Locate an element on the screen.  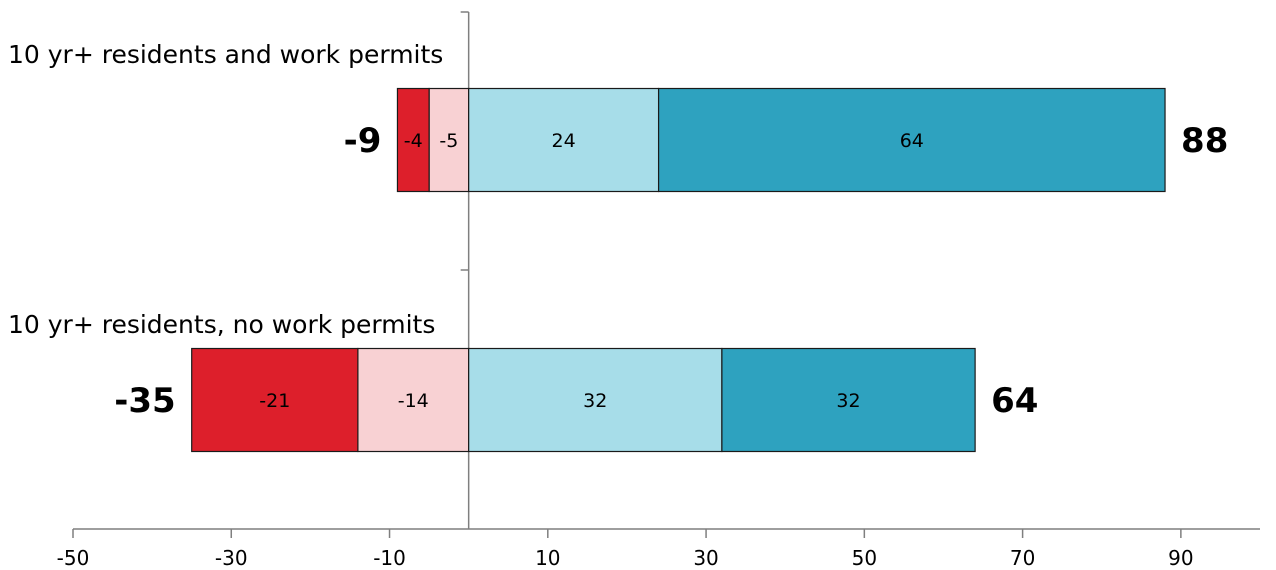
category-label: 10 yr+ residents and work permits is located at coordinates (225, 54).